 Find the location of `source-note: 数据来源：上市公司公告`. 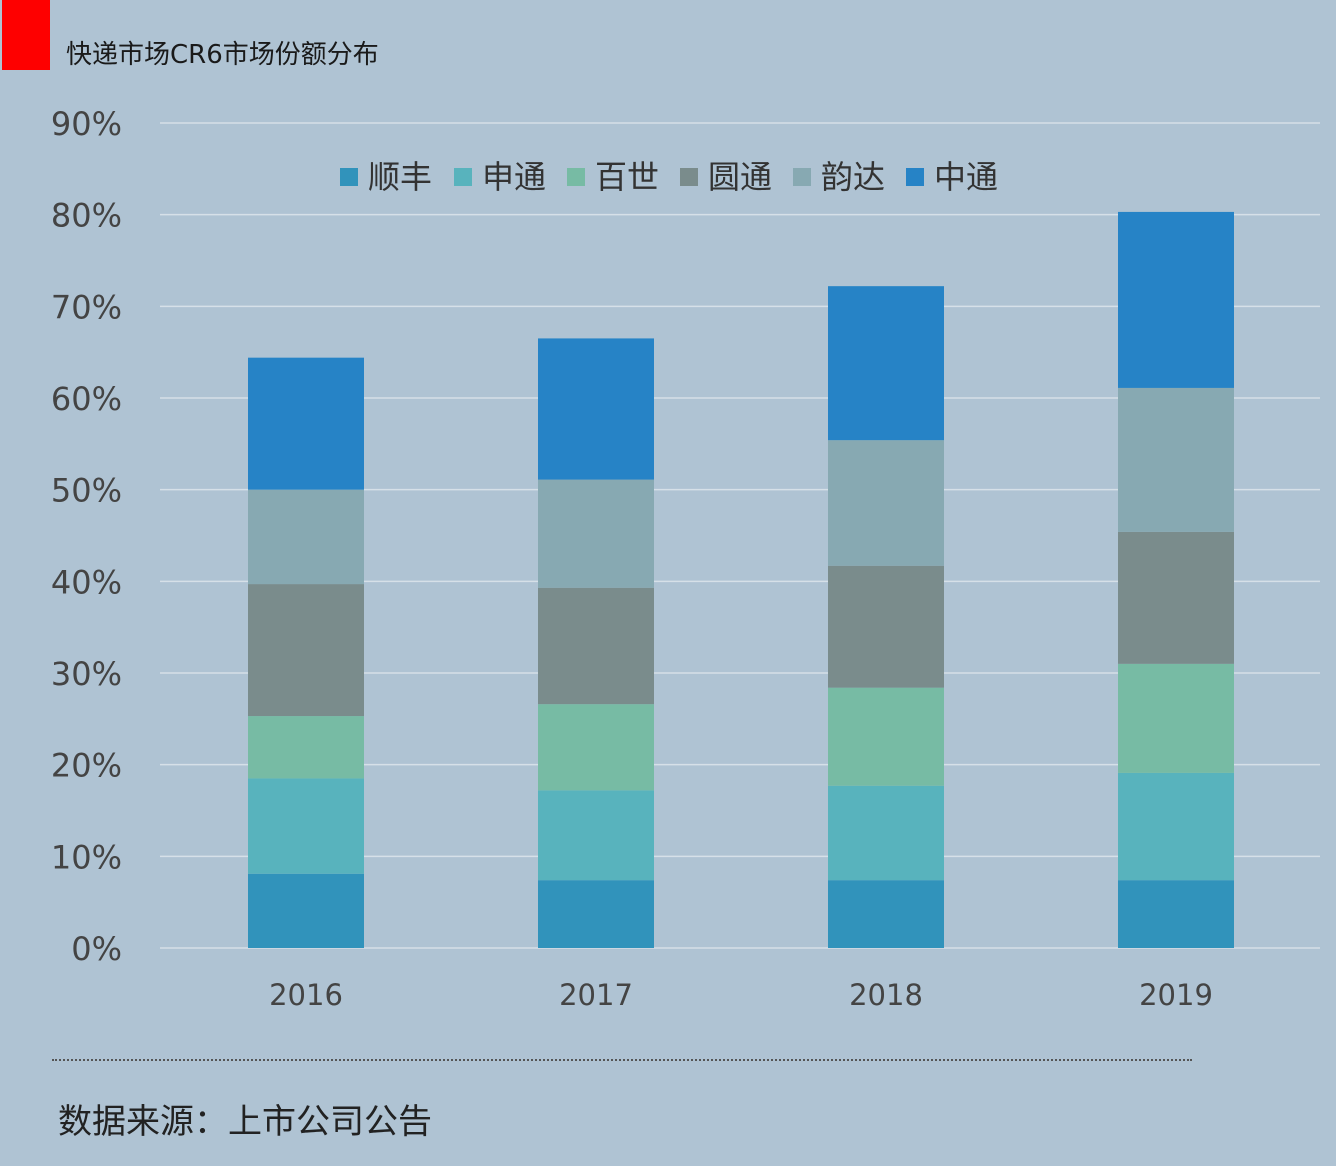

source-note: 数据来源：上市公司公告 is located at coordinates (245, 1122).